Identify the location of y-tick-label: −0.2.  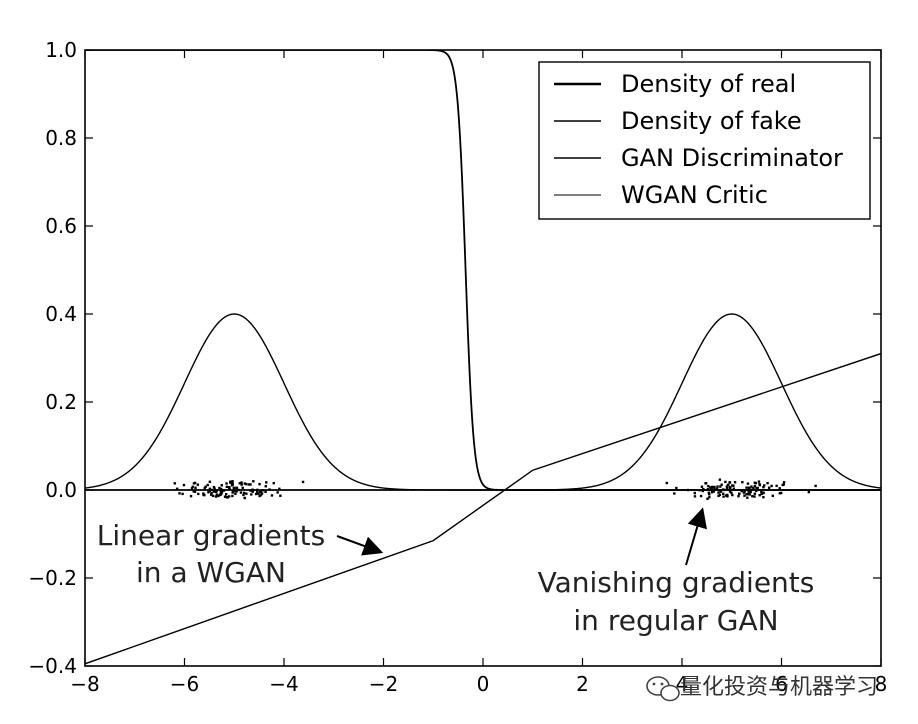
(52, 578).